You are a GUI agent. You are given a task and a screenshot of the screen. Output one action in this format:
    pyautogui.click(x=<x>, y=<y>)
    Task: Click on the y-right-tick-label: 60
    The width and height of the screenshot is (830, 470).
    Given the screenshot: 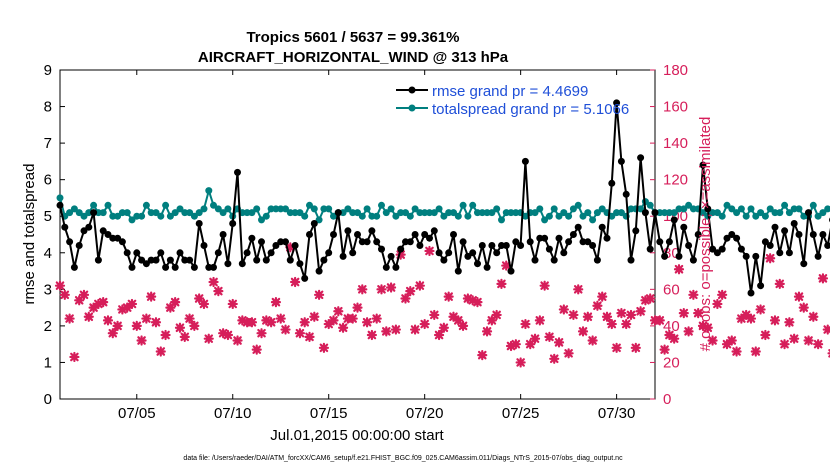 What is the action you would take?
    pyautogui.click(x=671, y=289)
    